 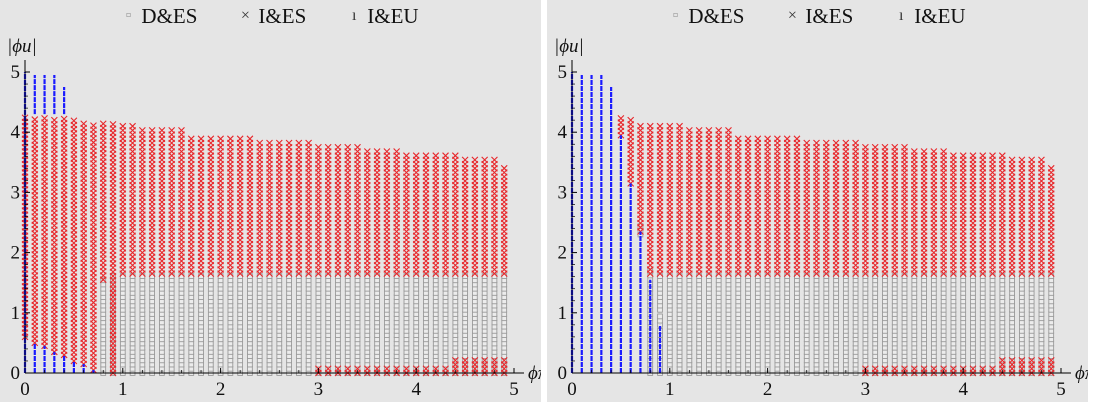 I want to click on y-tick-label: 5, so click(x=16, y=72).